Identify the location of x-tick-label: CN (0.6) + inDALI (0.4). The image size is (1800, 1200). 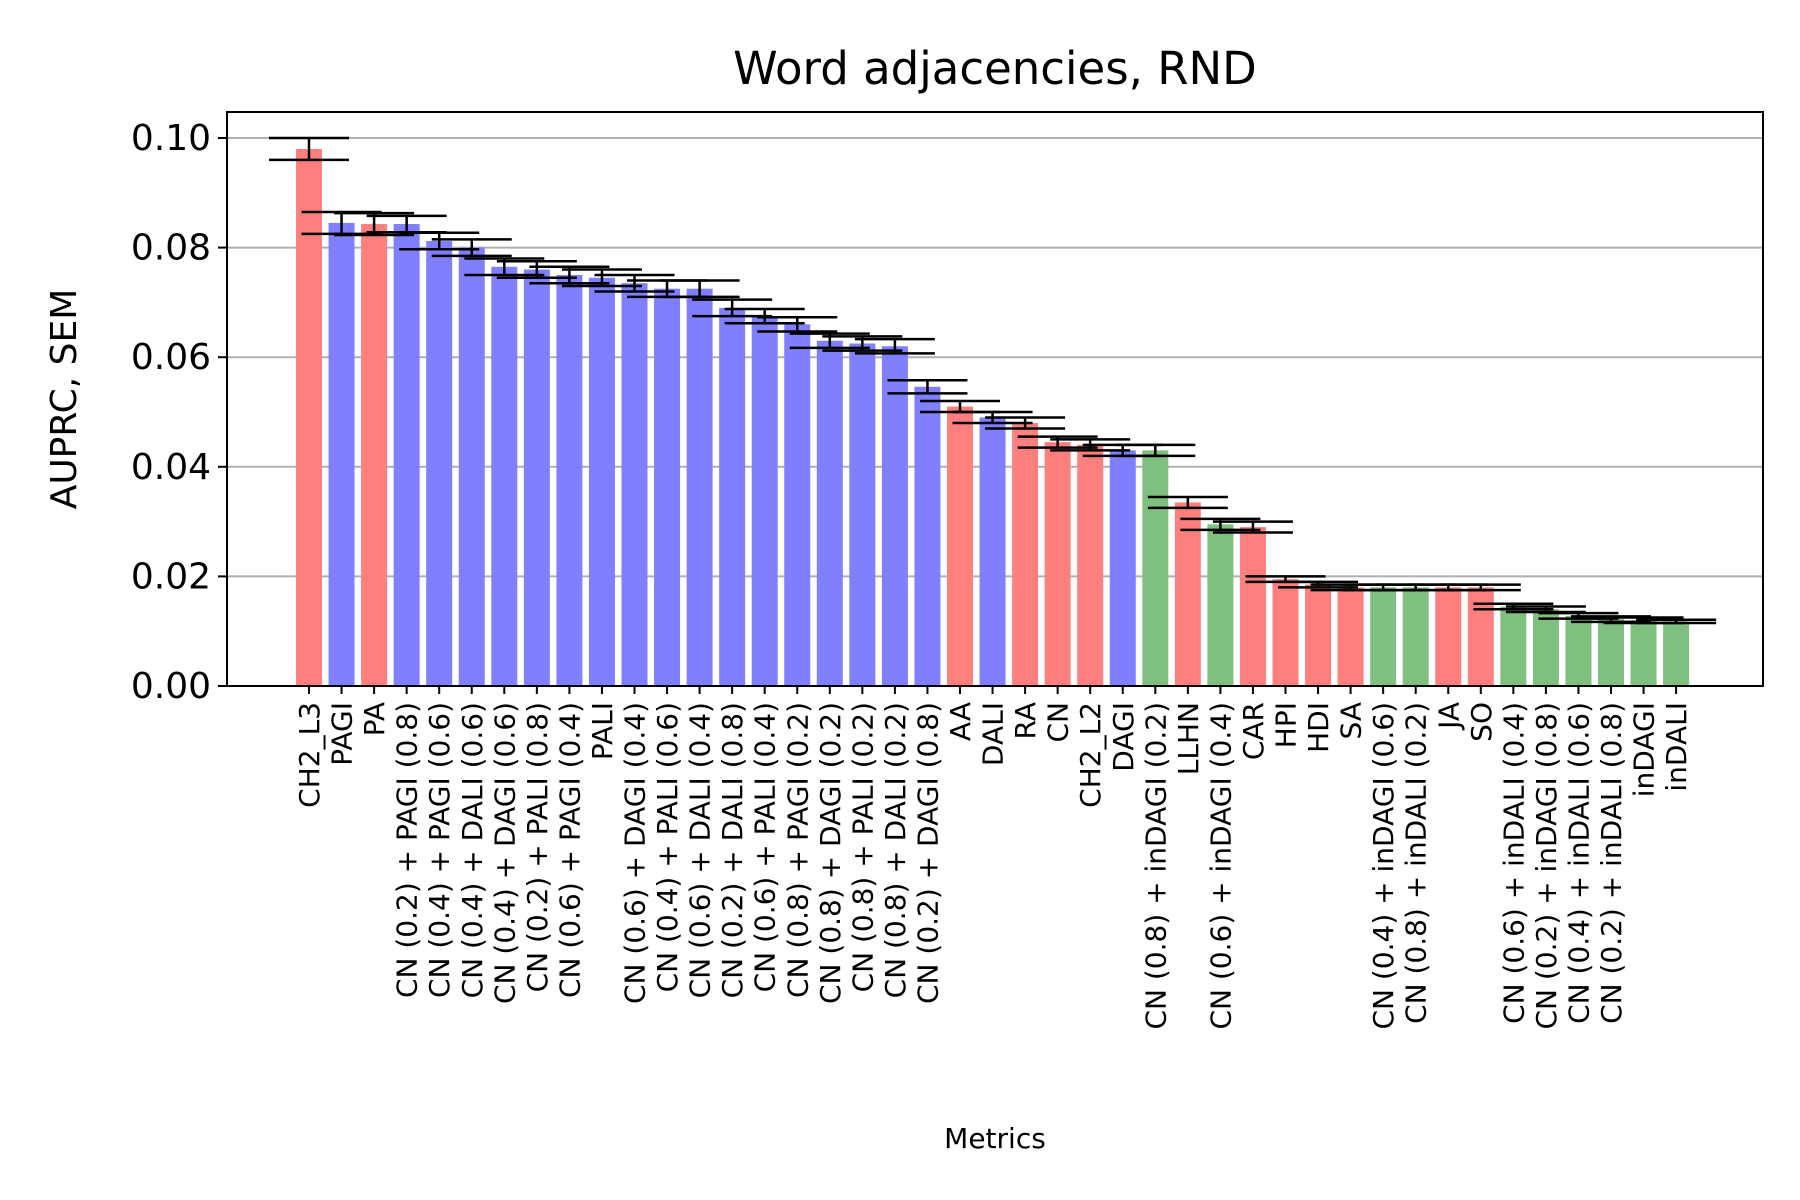
(1513, 863).